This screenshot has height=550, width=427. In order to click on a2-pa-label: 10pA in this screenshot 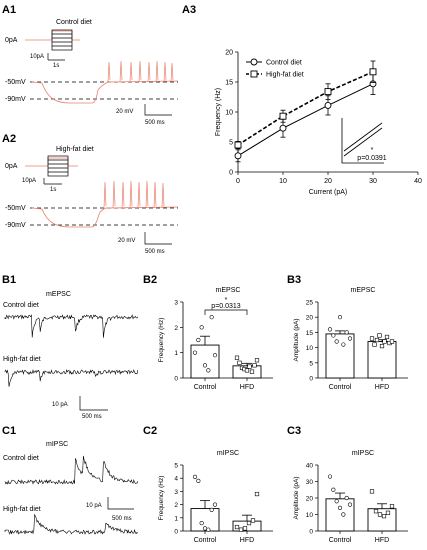, I will do `click(29, 181)`.